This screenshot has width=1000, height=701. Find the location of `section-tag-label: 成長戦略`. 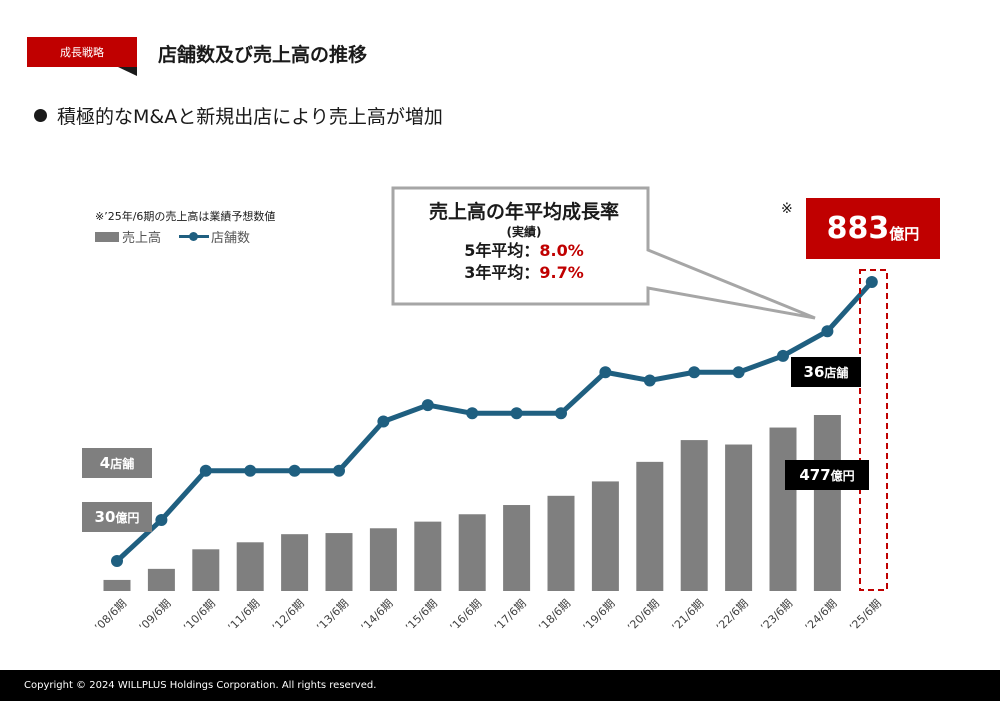

section-tag-label: 成長戦略 is located at coordinates (82, 52).